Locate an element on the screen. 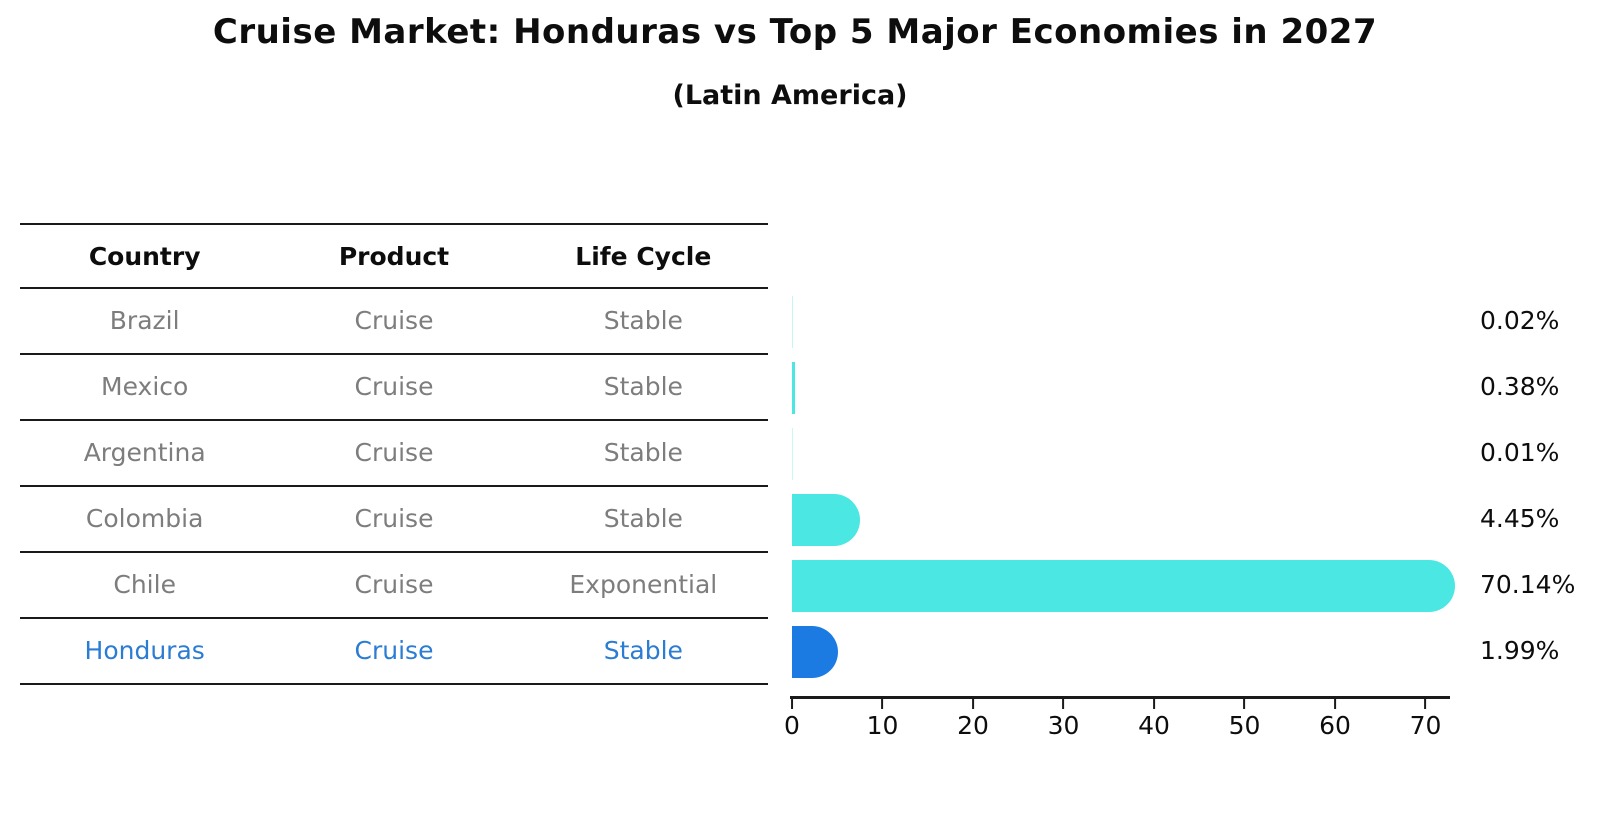 The width and height of the screenshot is (1604, 823). bar-honduras is located at coordinates (815, 652).